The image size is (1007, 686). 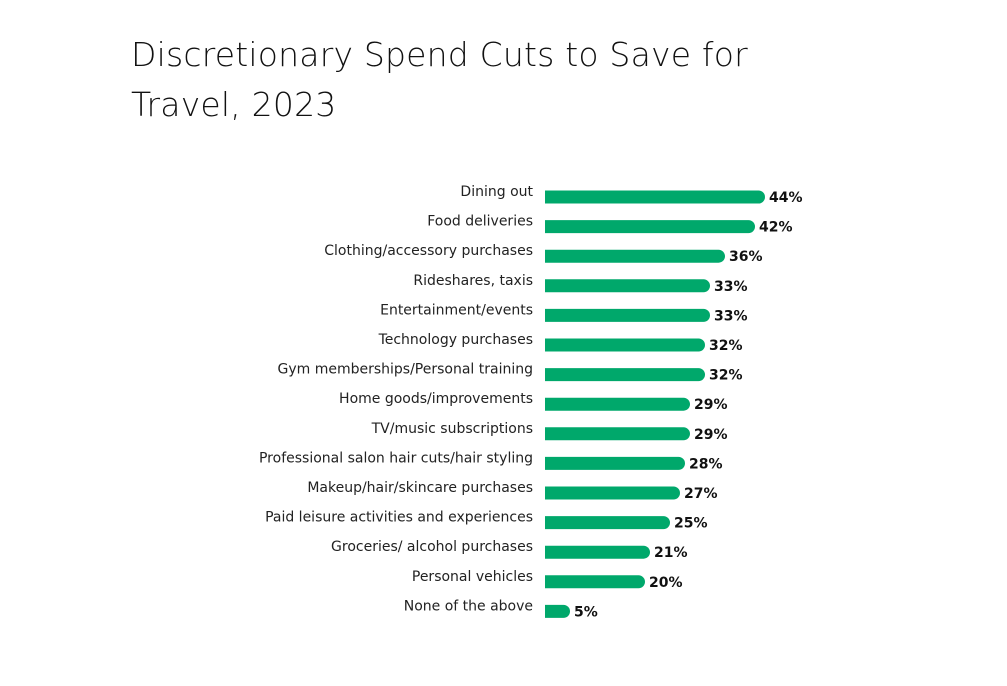 What do you see at coordinates (456, 310) in the screenshot?
I see `category-label: Entertainment/events` at bounding box center [456, 310].